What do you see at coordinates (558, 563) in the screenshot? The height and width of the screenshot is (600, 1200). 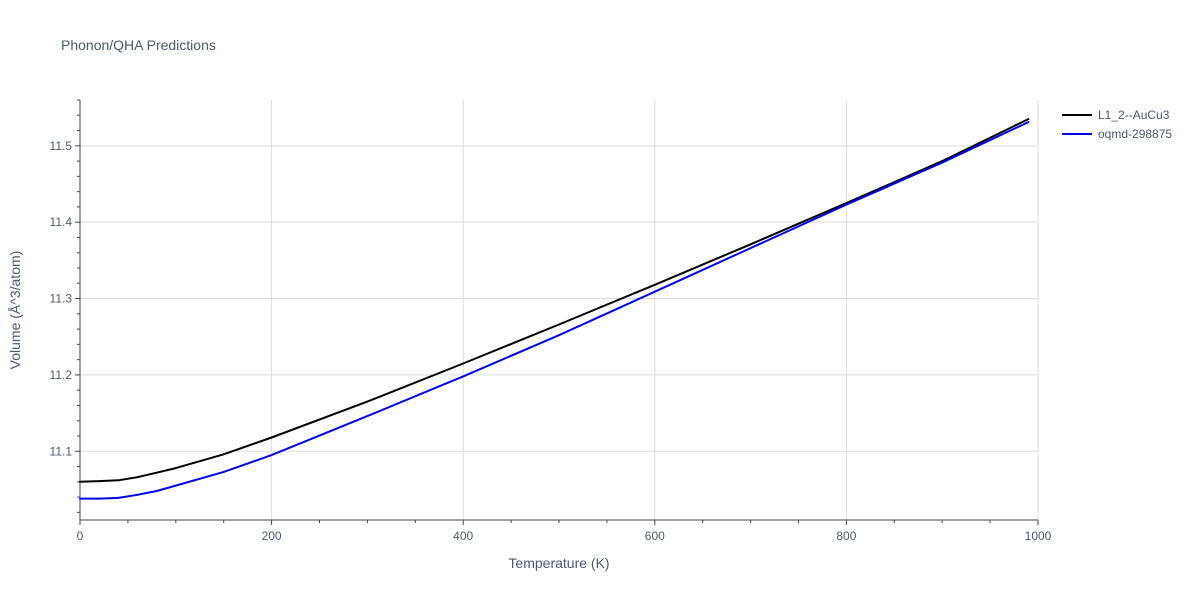 I see `x-axis-title: Temperature (K)` at bounding box center [558, 563].